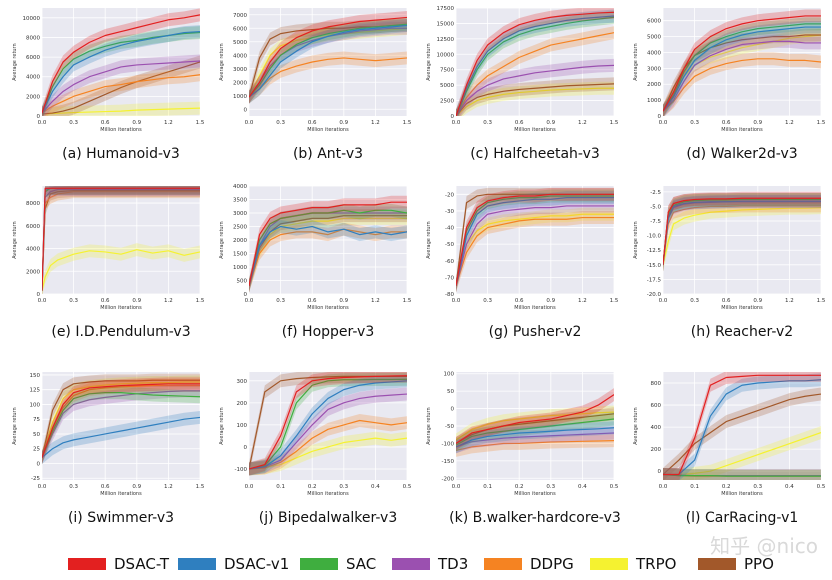  What do you see at coordinates (240, 201) in the screenshot?
I see `y-tick-label: 3500` at bounding box center [240, 201].